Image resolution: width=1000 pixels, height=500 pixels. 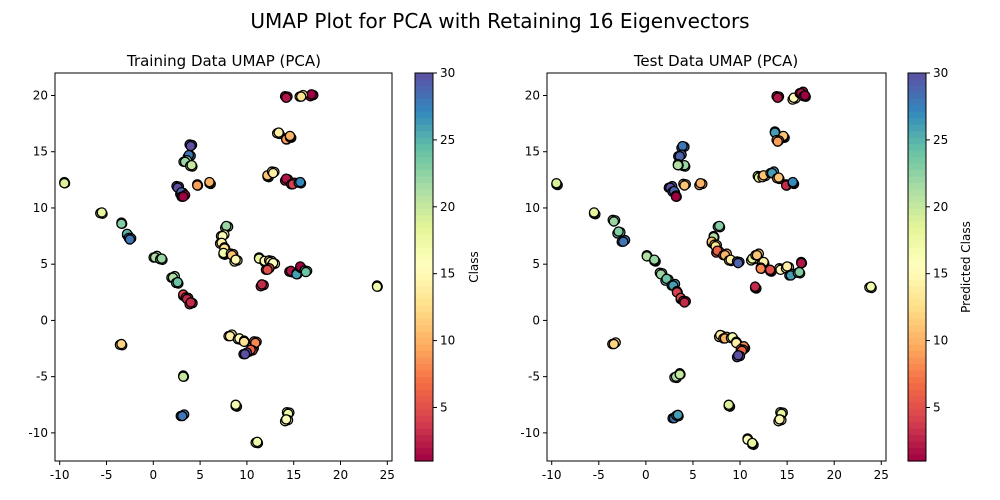 What do you see at coordinates (599, 475) in the screenshot?
I see `test-x-tick-label: -5` at bounding box center [599, 475].